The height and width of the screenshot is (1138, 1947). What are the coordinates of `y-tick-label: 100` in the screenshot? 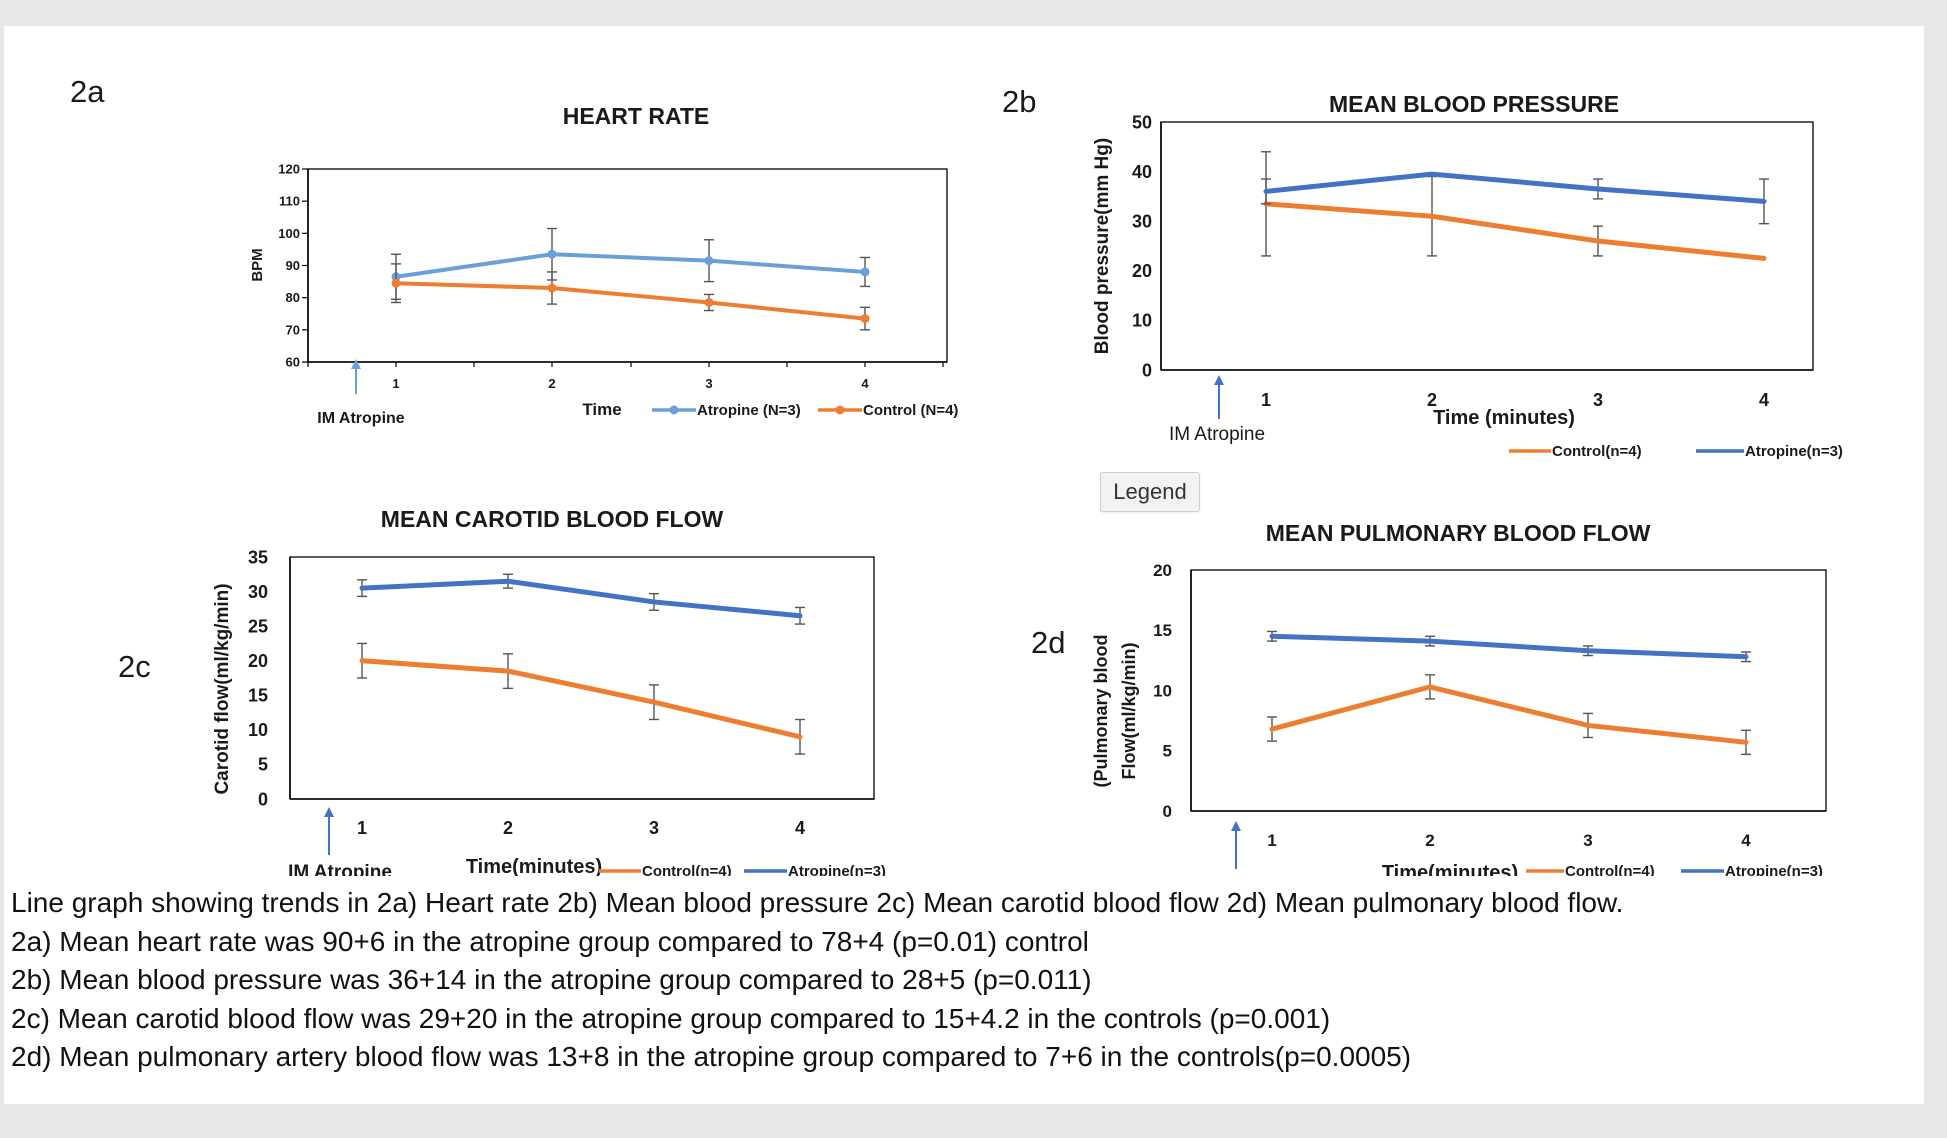 It's located at (289, 233).